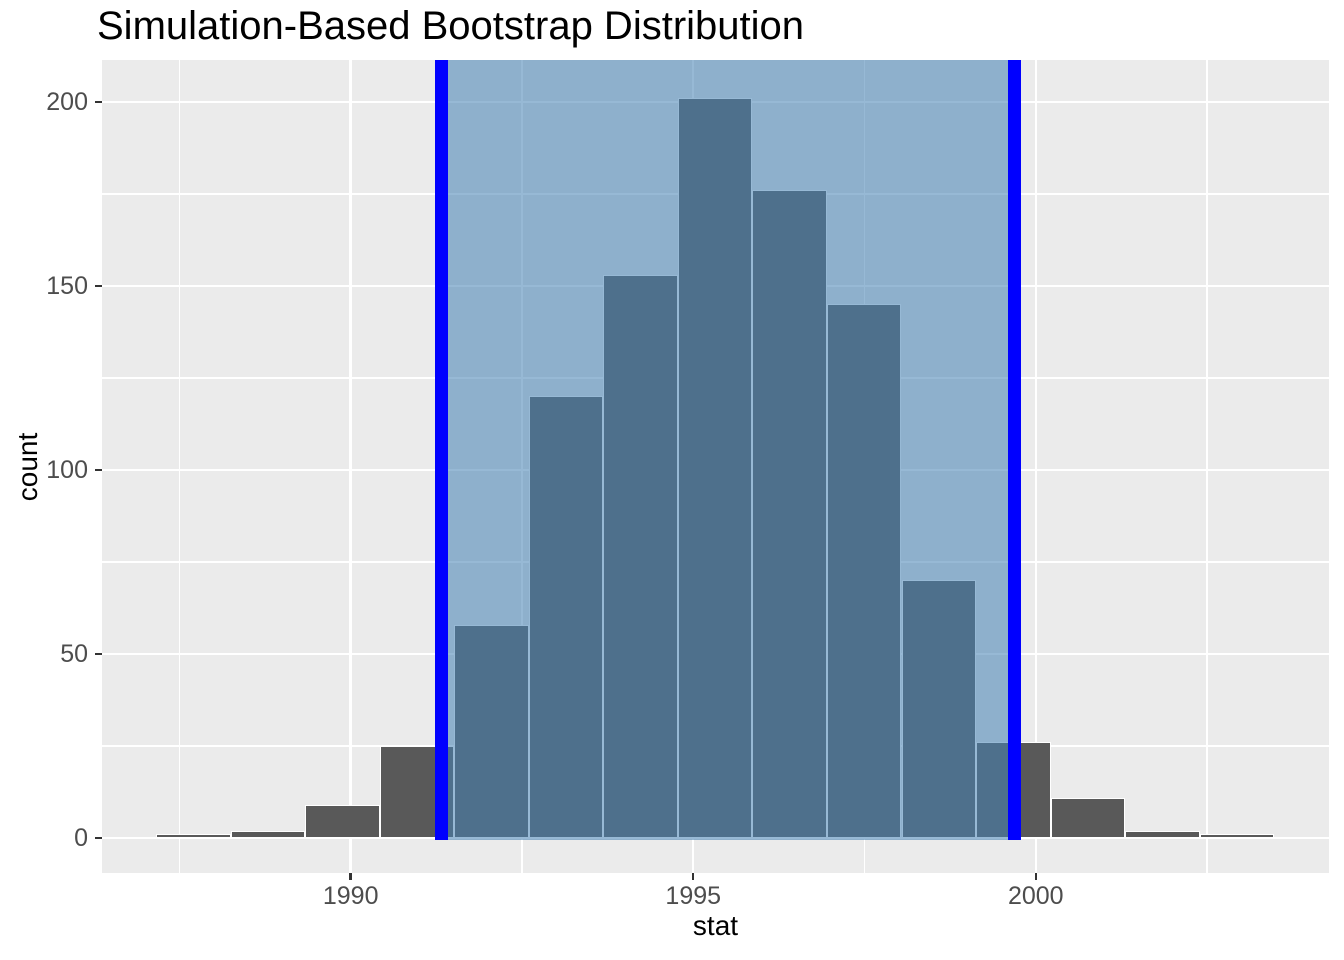 Image resolution: width=1344 pixels, height=960 pixels. What do you see at coordinates (693, 896) in the screenshot?
I see `x-axis-tick-label: 1995` at bounding box center [693, 896].